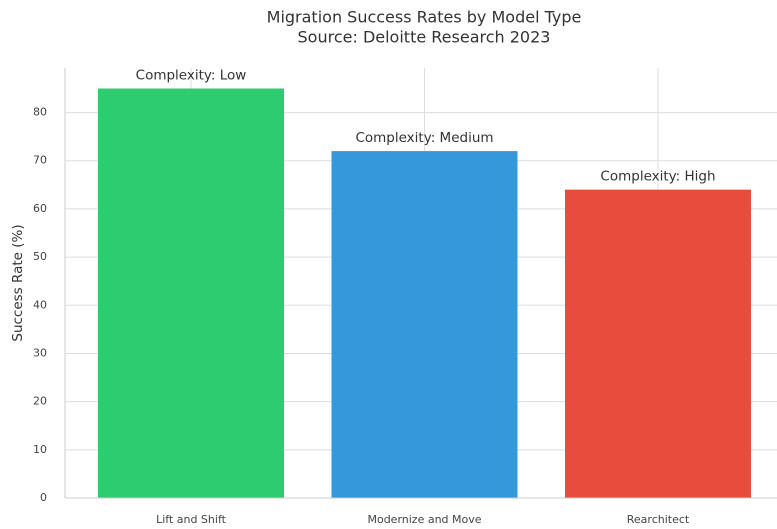 Image resolution: width=777 pixels, height=529 pixels. Describe the element at coordinates (40, 160) in the screenshot. I see `y-tick-label: 70` at that location.